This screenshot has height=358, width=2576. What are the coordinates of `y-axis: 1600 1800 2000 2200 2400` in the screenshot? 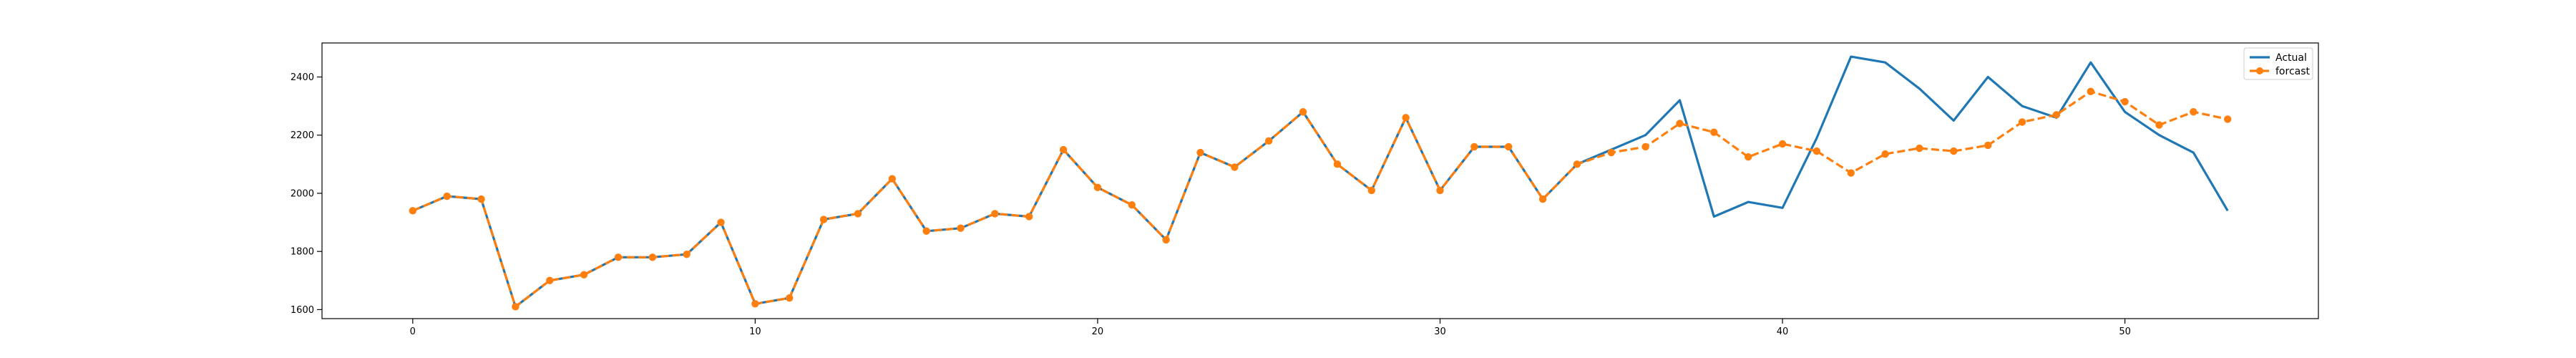 It's located at (306, 194).